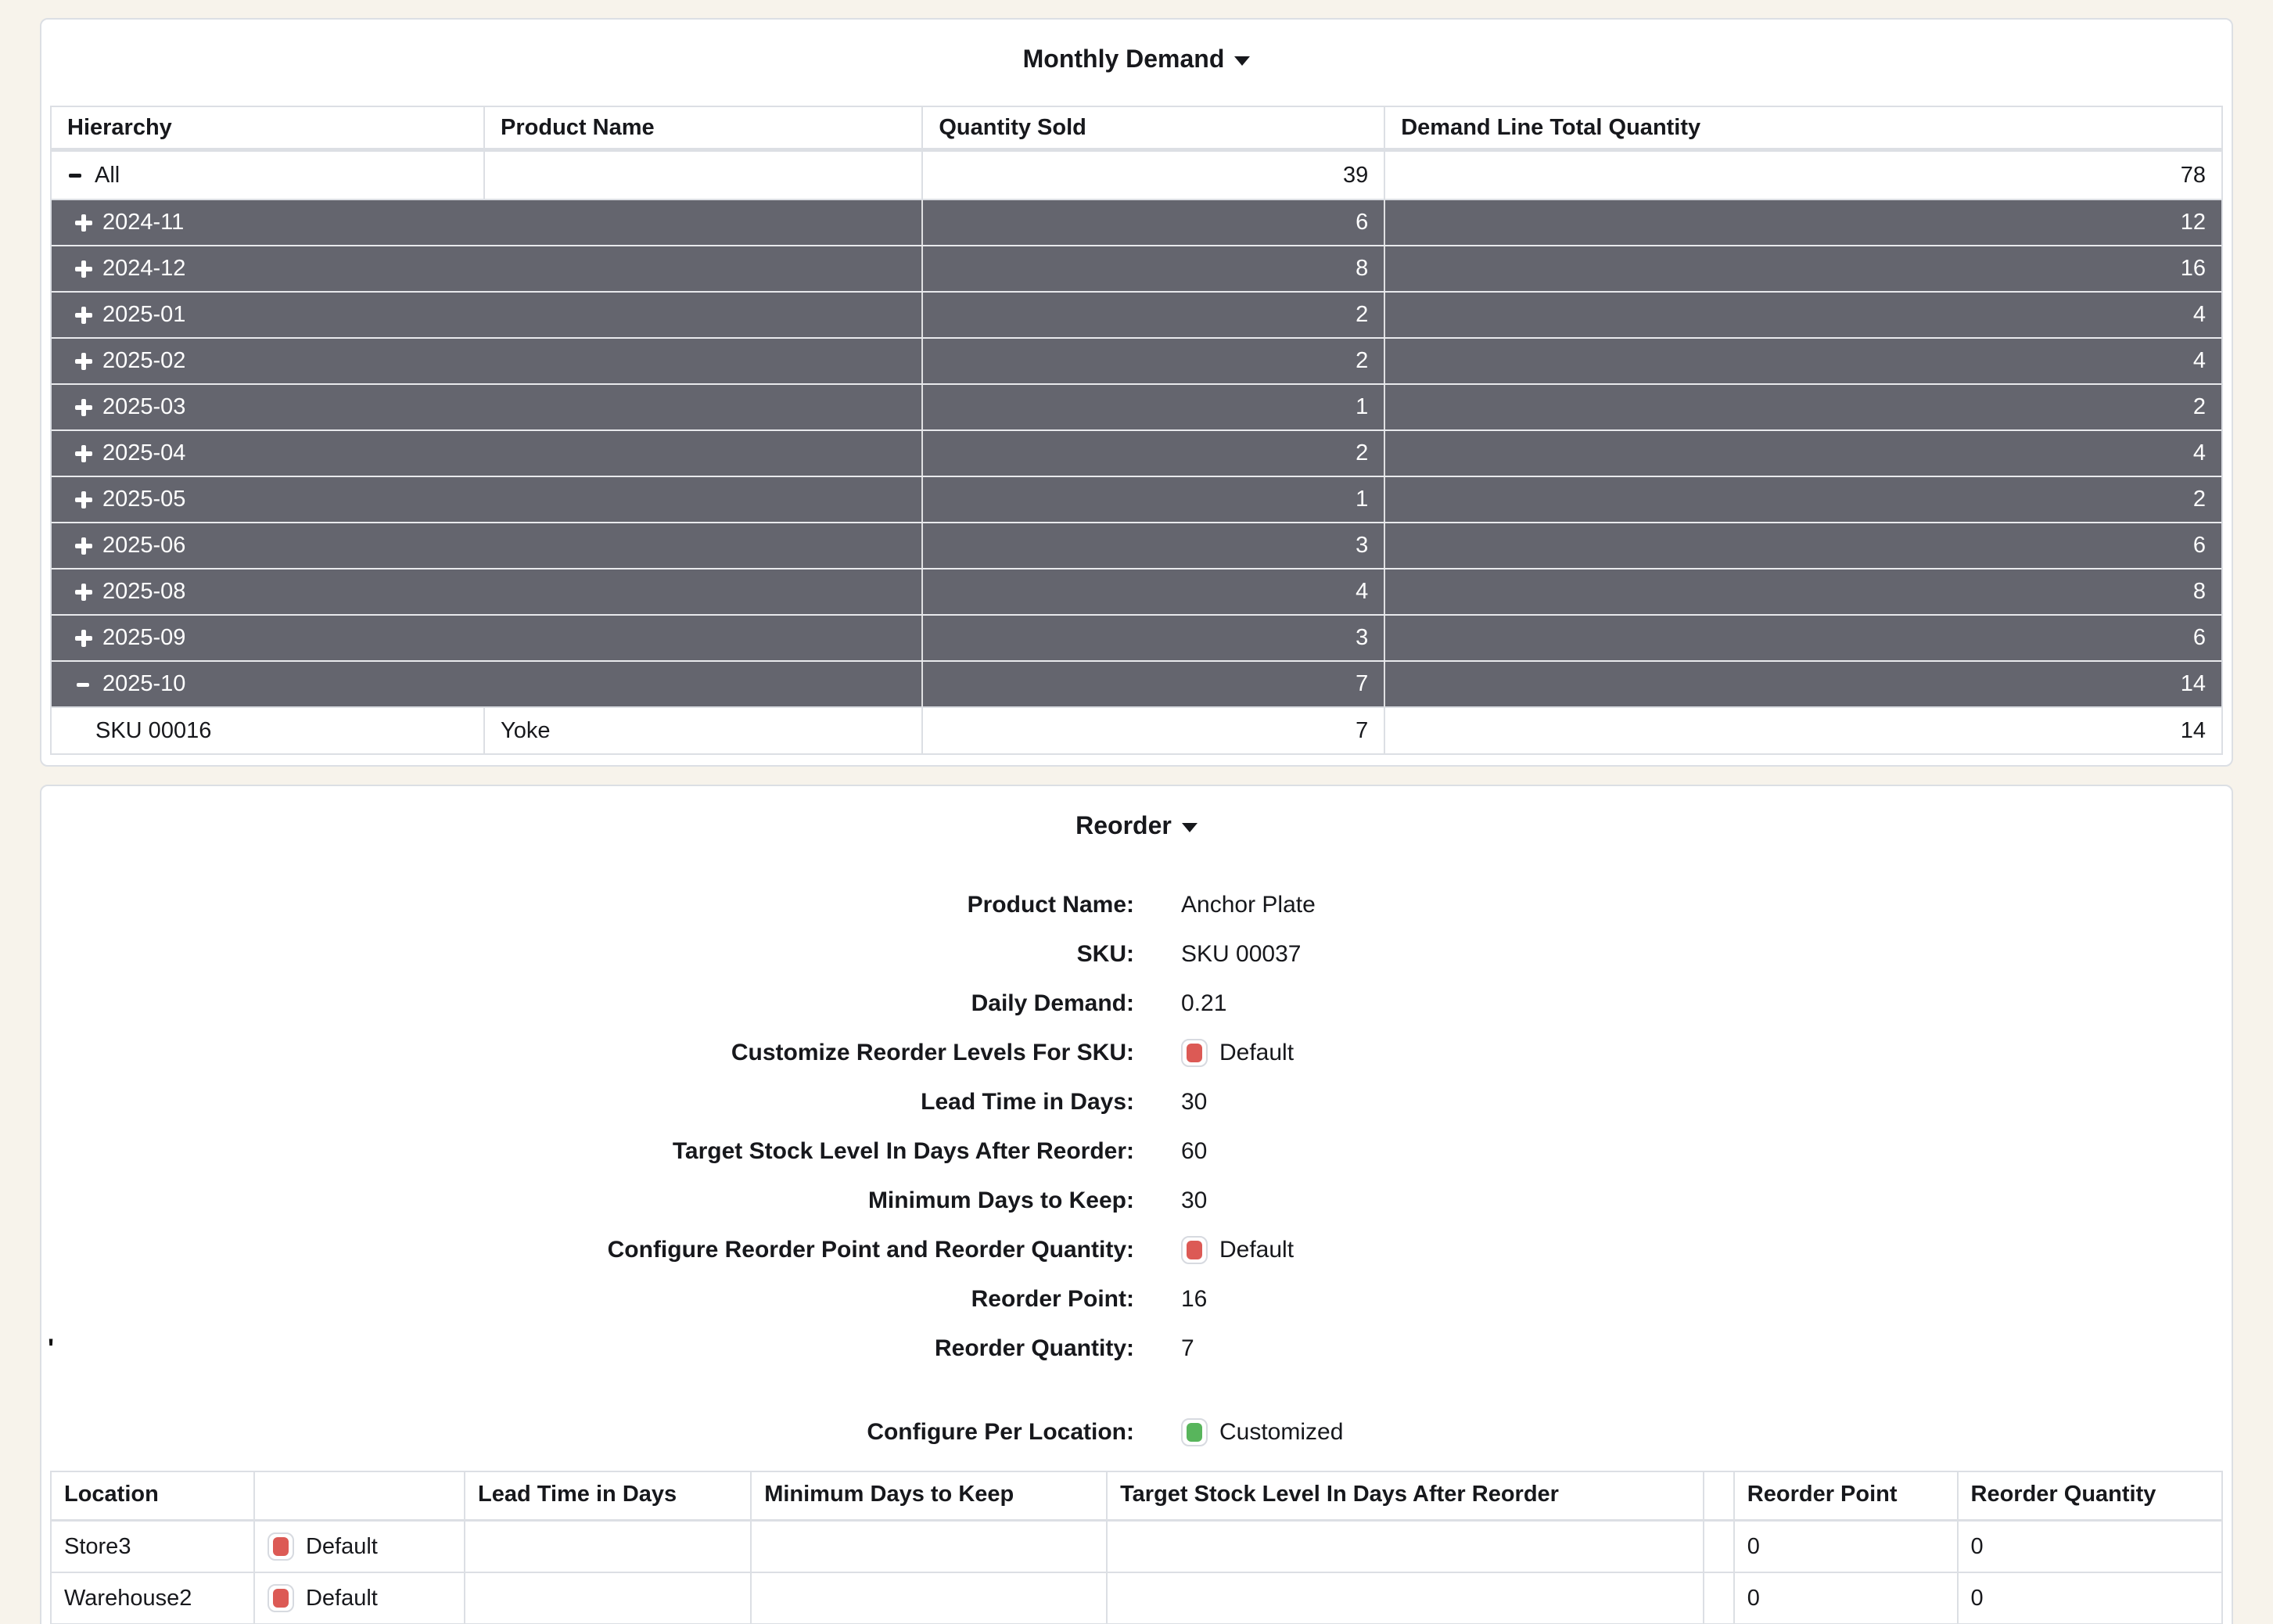 Image resolution: width=2273 pixels, height=1624 pixels. Describe the element at coordinates (486, 222) in the screenshot. I see `hierarchy-cell: 2024-11` at that location.